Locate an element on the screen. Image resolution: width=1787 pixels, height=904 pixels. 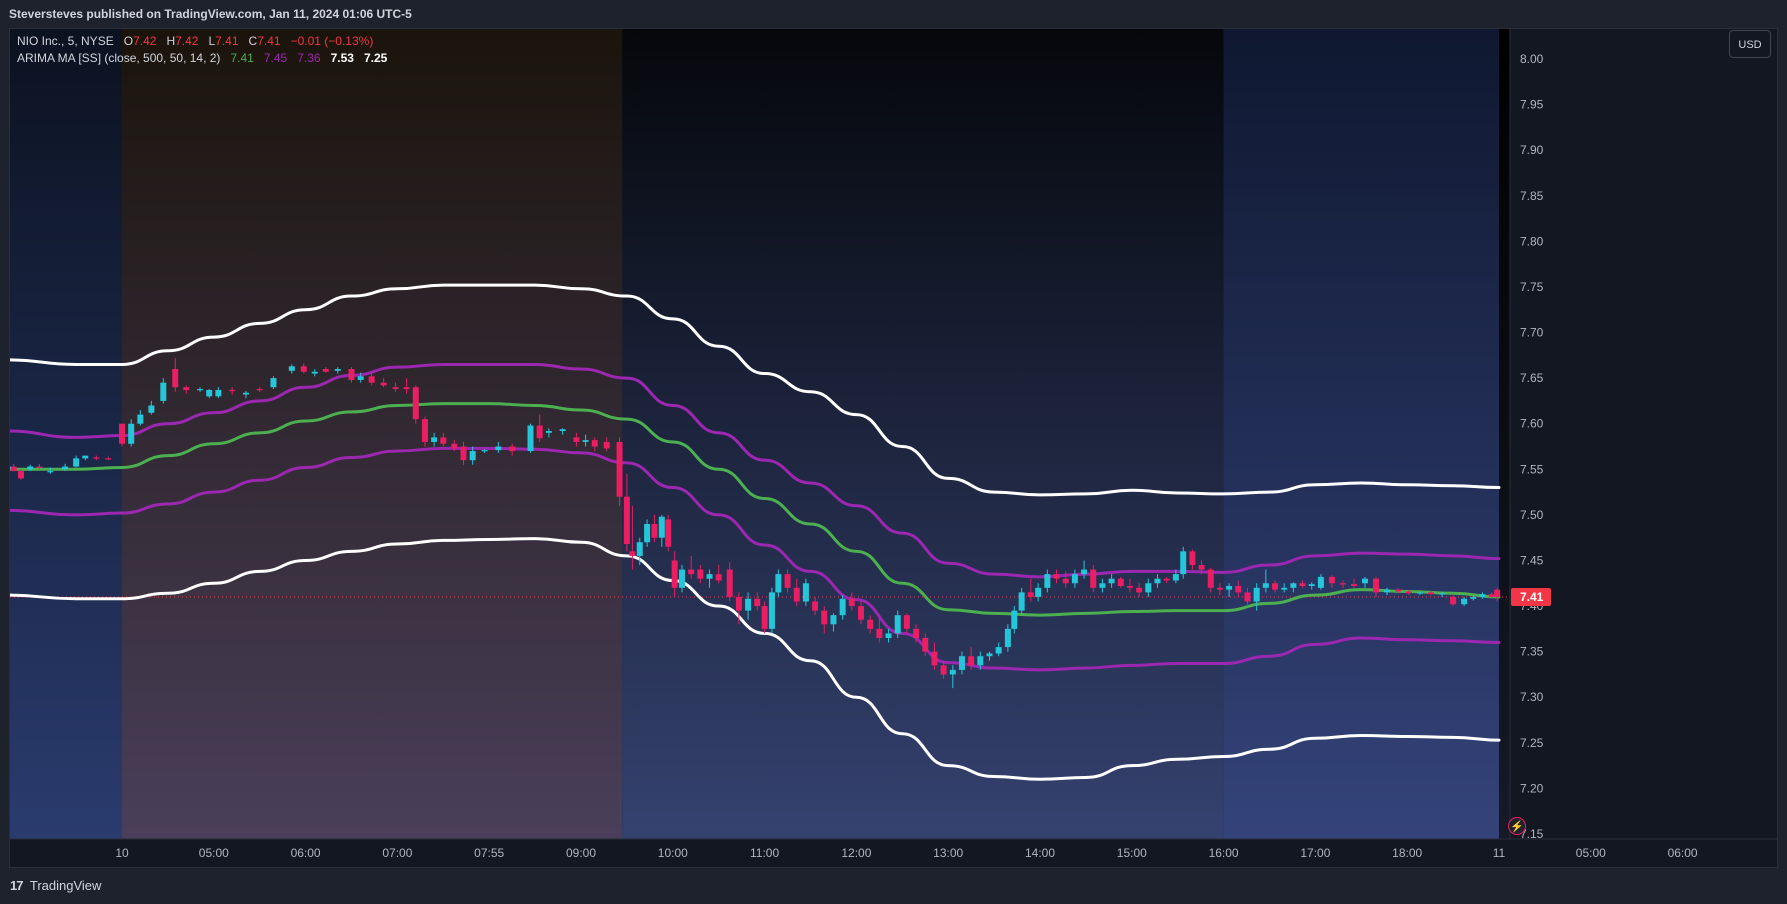
time-tick-label: 10:00 is located at coordinates (673, 853).